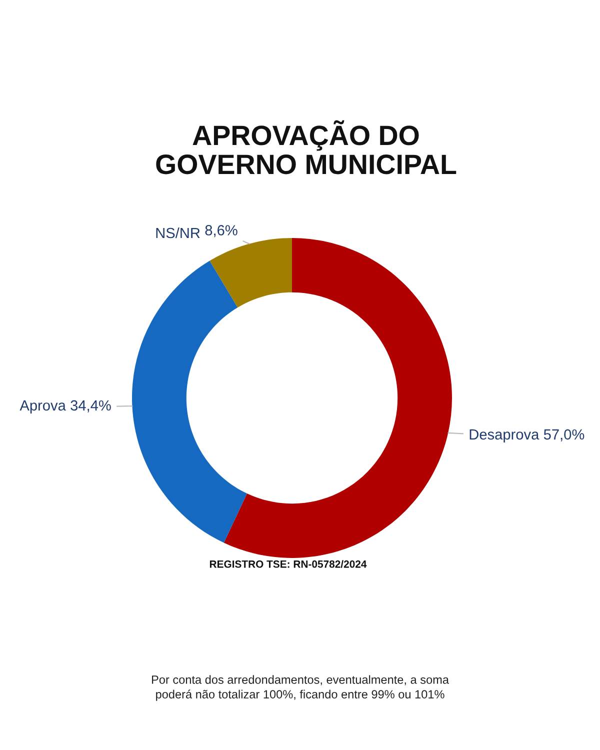 This screenshot has height=750, width=600. Describe the element at coordinates (300, 688) in the screenshot. I see `text: Por conta dos arredondamentos, eventualmente, a soma poderá não totalizar 100%, ficando entre 99% ou 101%` at that location.